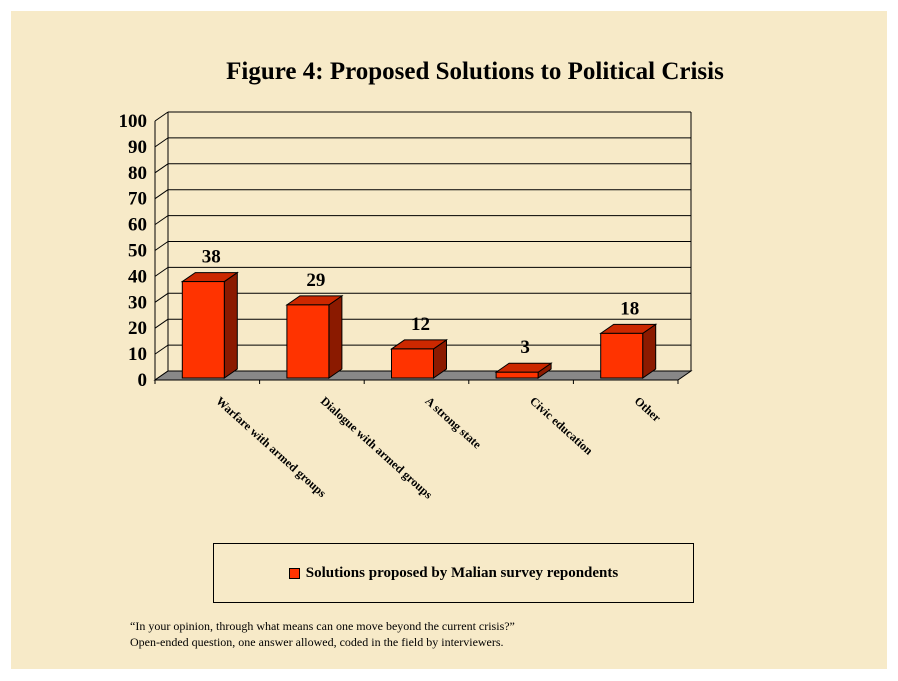  Describe the element at coordinates (137, 199) in the screenshot. I see `y-tick-label-70: 70` at that location.